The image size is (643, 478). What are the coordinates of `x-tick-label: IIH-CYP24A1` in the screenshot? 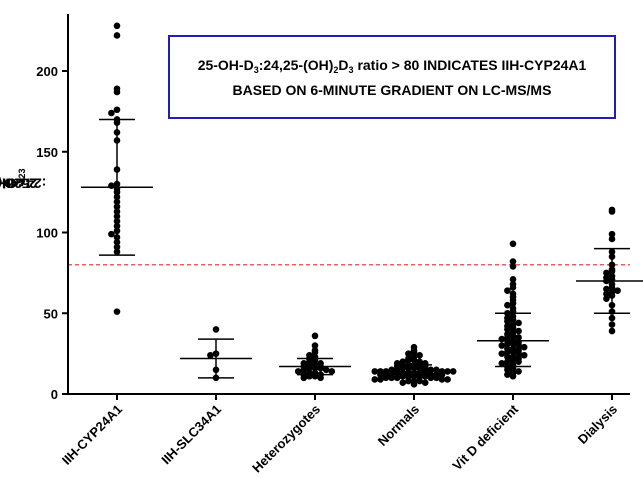 It's located at (92, 435).